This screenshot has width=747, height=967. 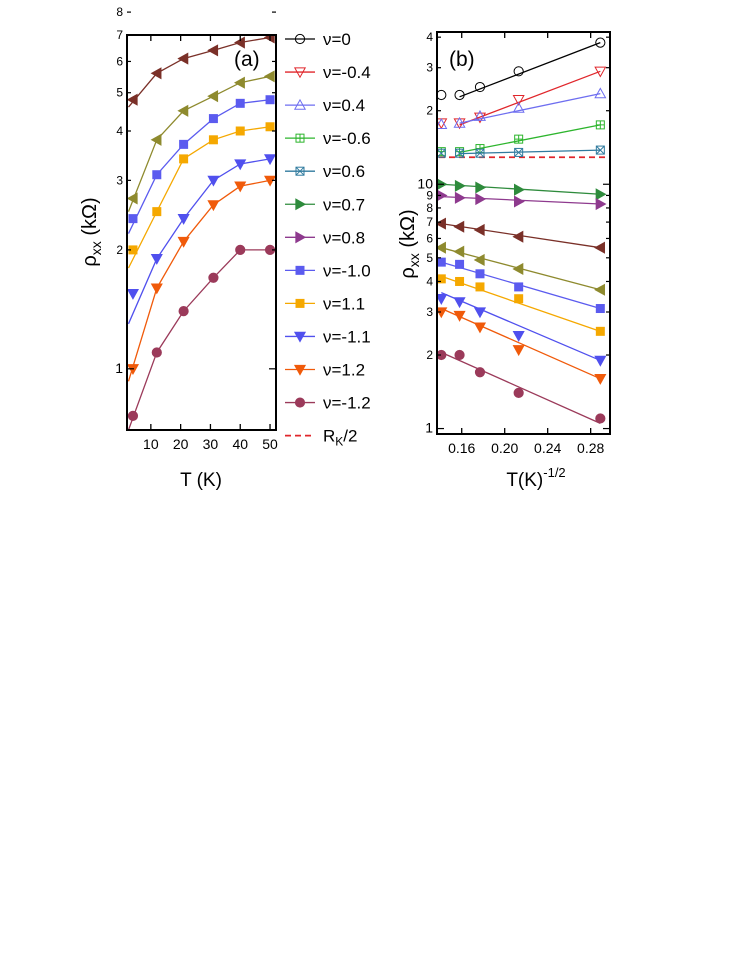 I want to click on panel-b-series-numinus1p2, so click(x=521, y=386).